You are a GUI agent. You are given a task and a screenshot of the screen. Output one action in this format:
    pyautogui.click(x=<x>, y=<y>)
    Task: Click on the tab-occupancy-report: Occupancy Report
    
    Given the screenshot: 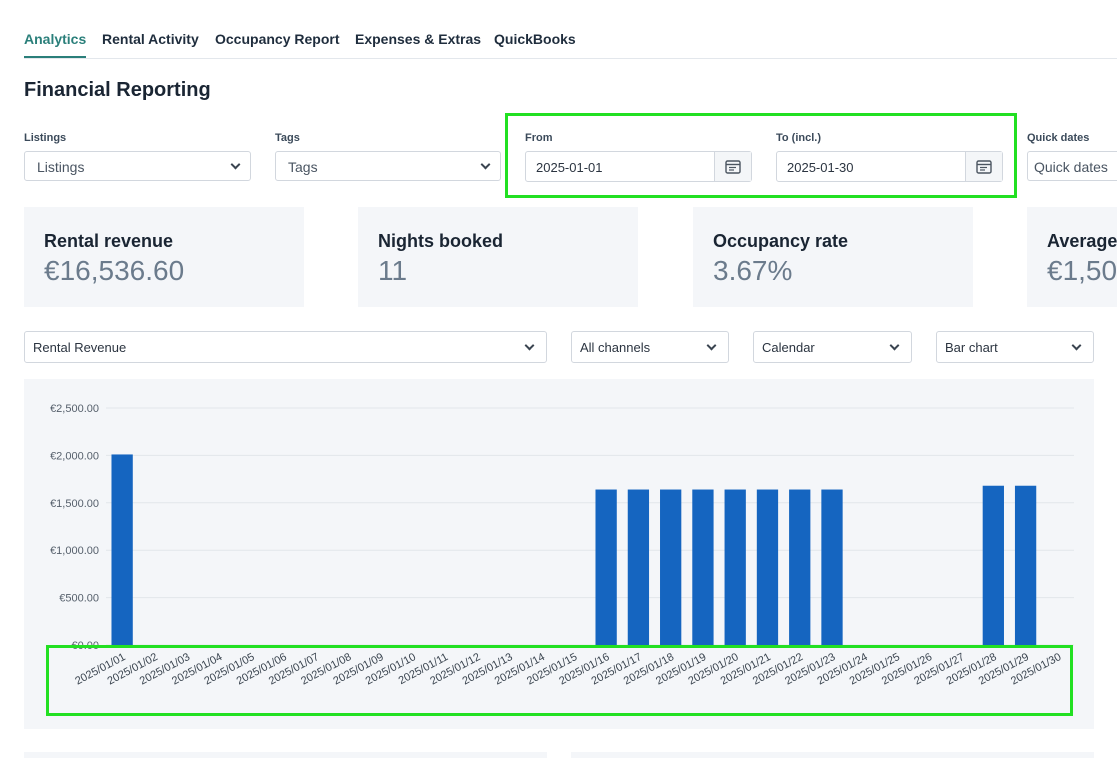 What is the action you would take?
    pyautogui.click(x=277, y=39)
    